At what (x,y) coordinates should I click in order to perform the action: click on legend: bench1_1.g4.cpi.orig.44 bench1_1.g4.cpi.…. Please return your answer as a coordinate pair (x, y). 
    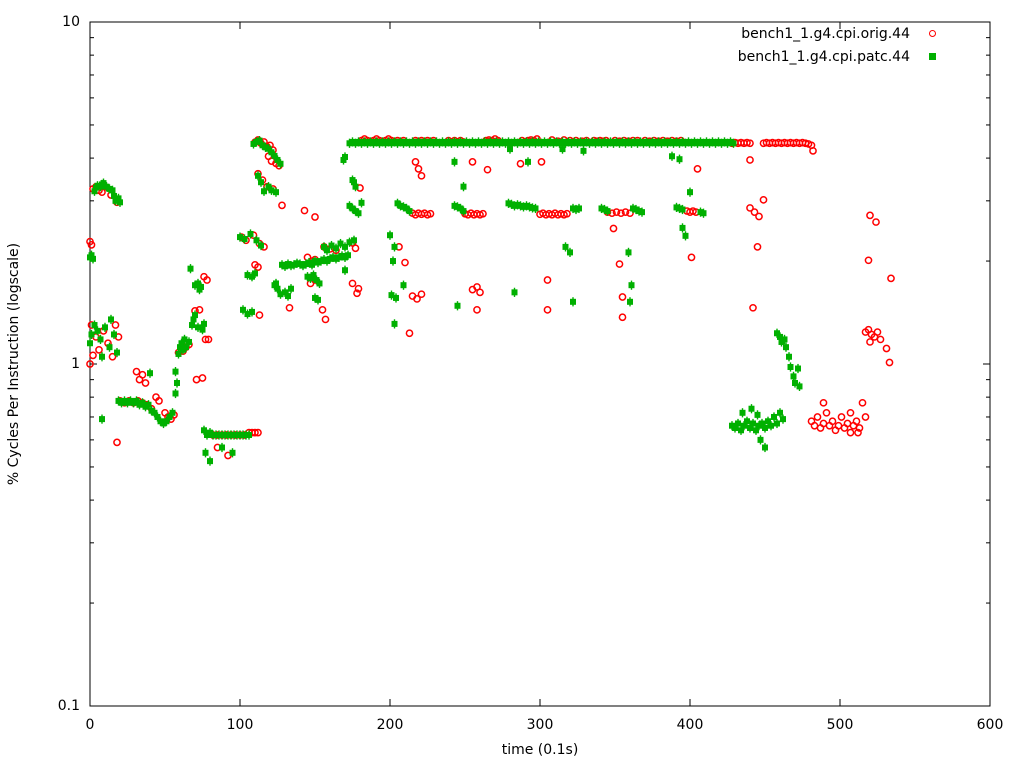
    Looking at the image, I should click on (846, 45).